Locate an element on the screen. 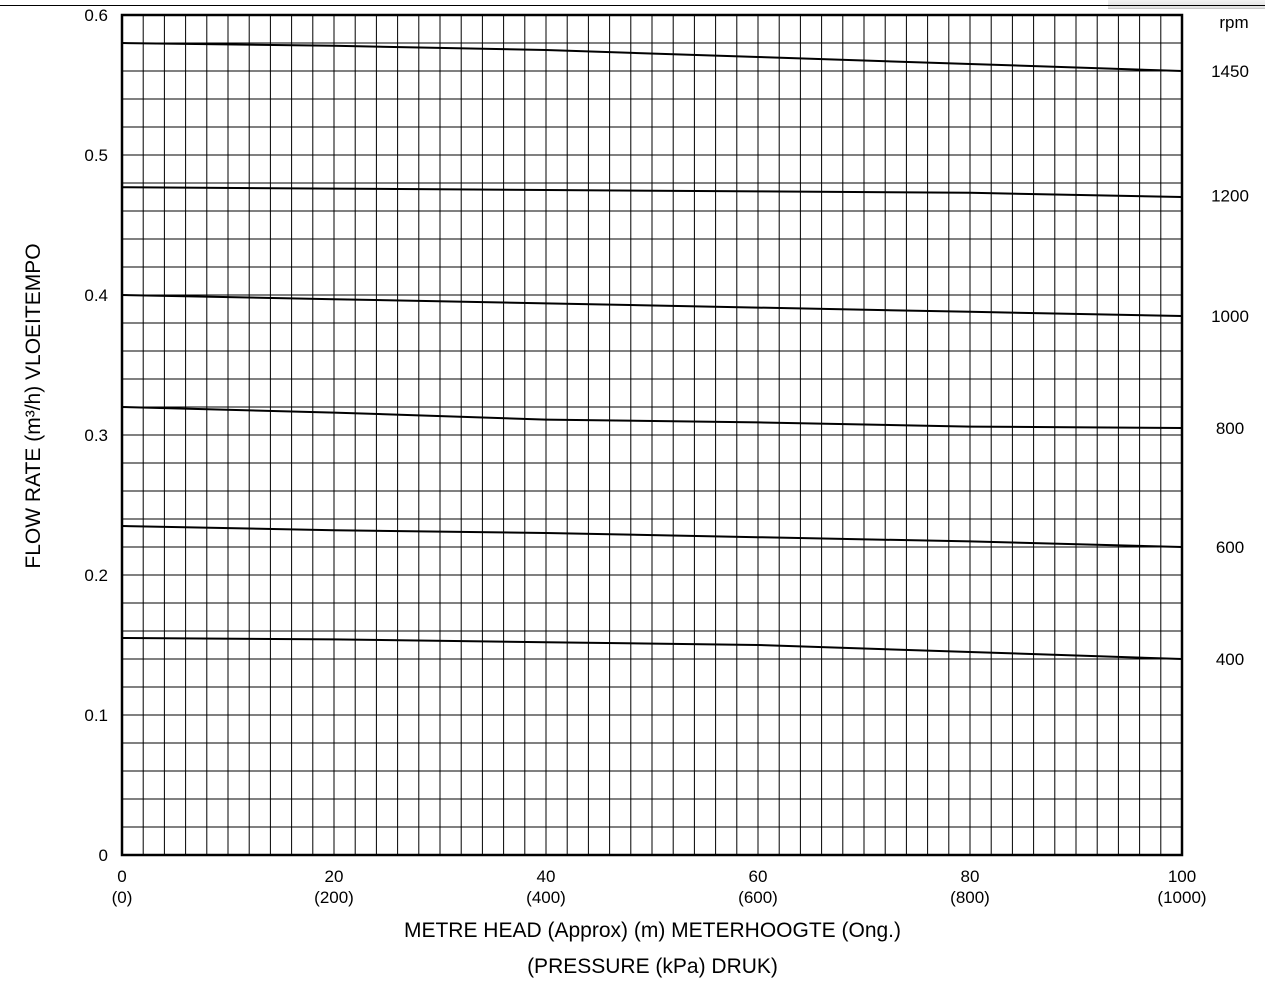  curve-1200-rpm is located at coordinates (652, 192).